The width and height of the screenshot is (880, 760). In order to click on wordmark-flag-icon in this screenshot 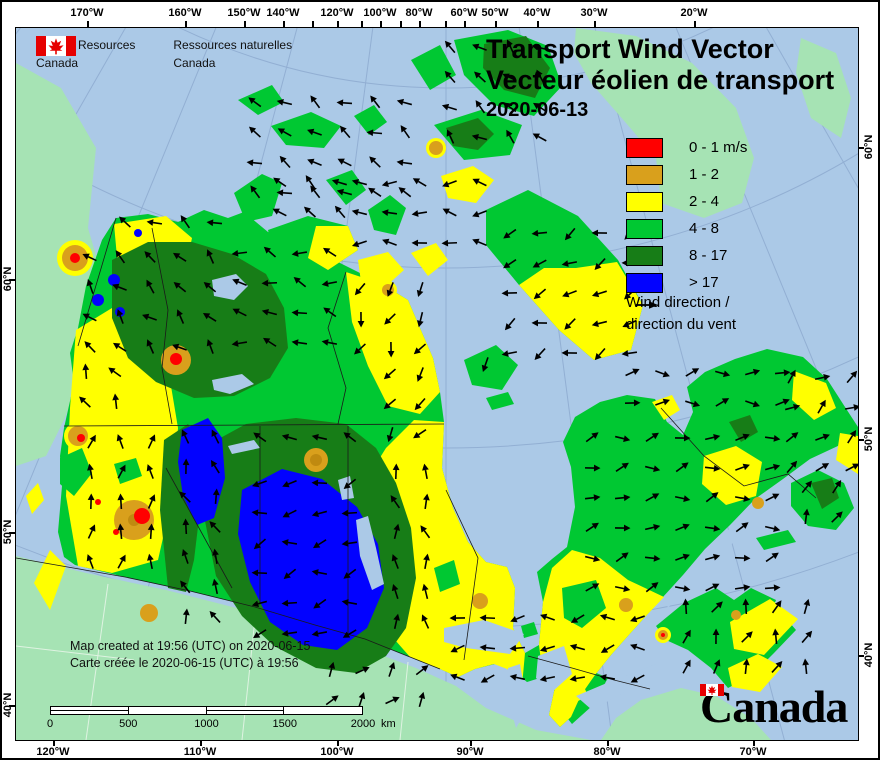, I will do `click(712, 690)`.